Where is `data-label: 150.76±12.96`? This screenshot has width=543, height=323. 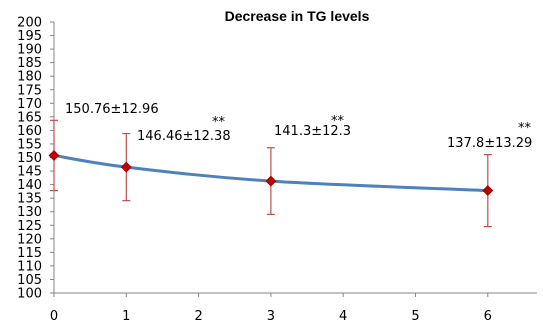
data-label: 150.76±12.96 is located at coordinates (112, 109).